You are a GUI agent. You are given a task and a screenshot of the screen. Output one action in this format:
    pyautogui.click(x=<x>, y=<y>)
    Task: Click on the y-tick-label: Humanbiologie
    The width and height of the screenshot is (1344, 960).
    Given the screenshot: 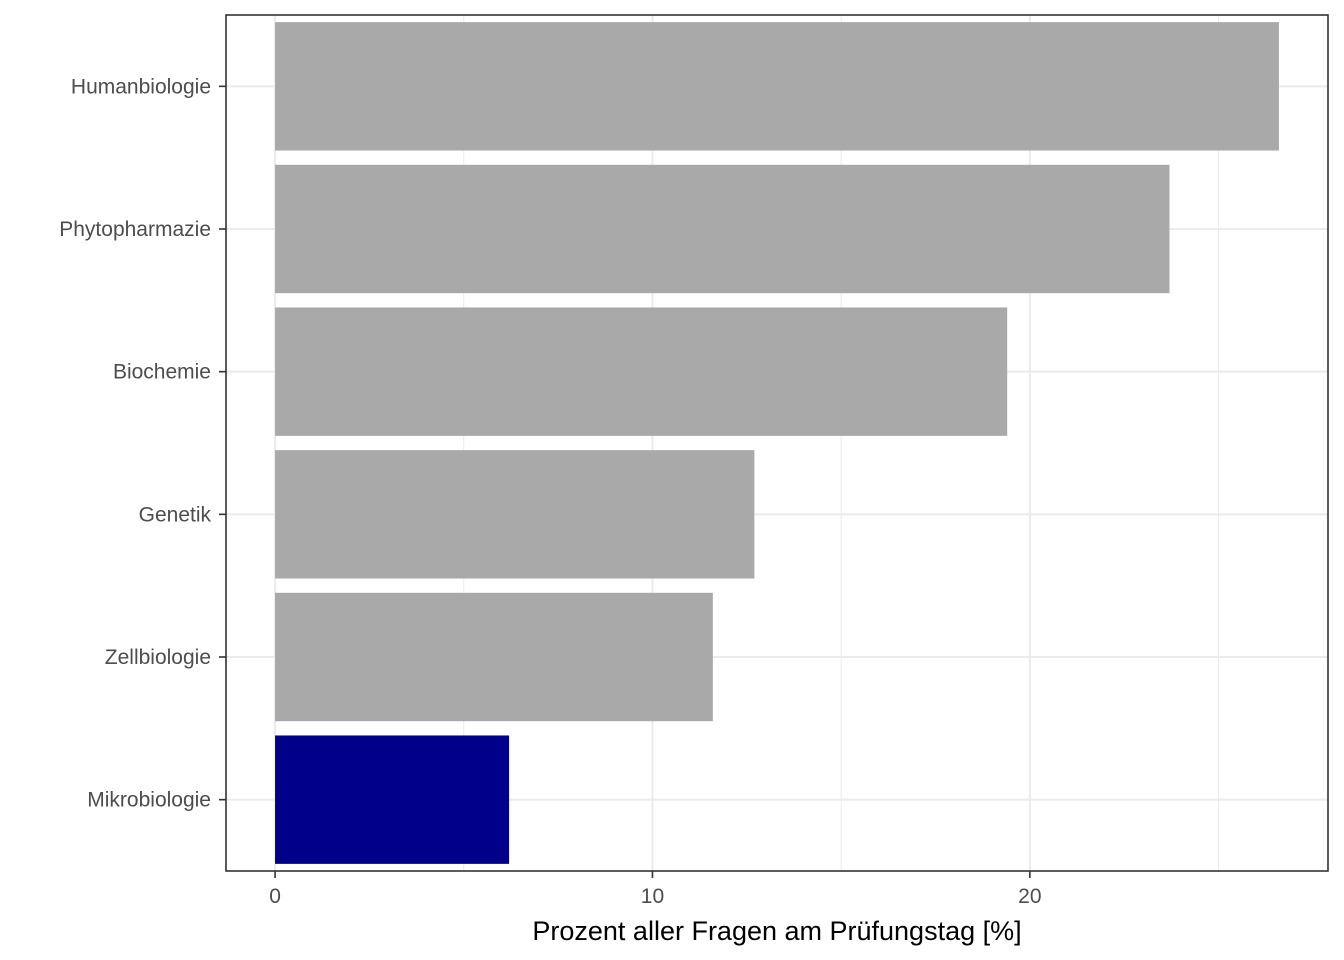 What is the action you would take?
    pyautogui.click(x=141, y=86)
    